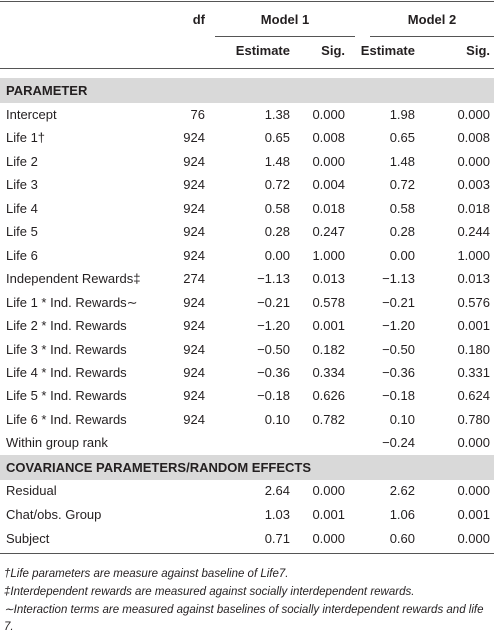 Image resolution: width=494 pixels, height=635 pixels. I want to click on sig: 0.004, so click(328, 185).